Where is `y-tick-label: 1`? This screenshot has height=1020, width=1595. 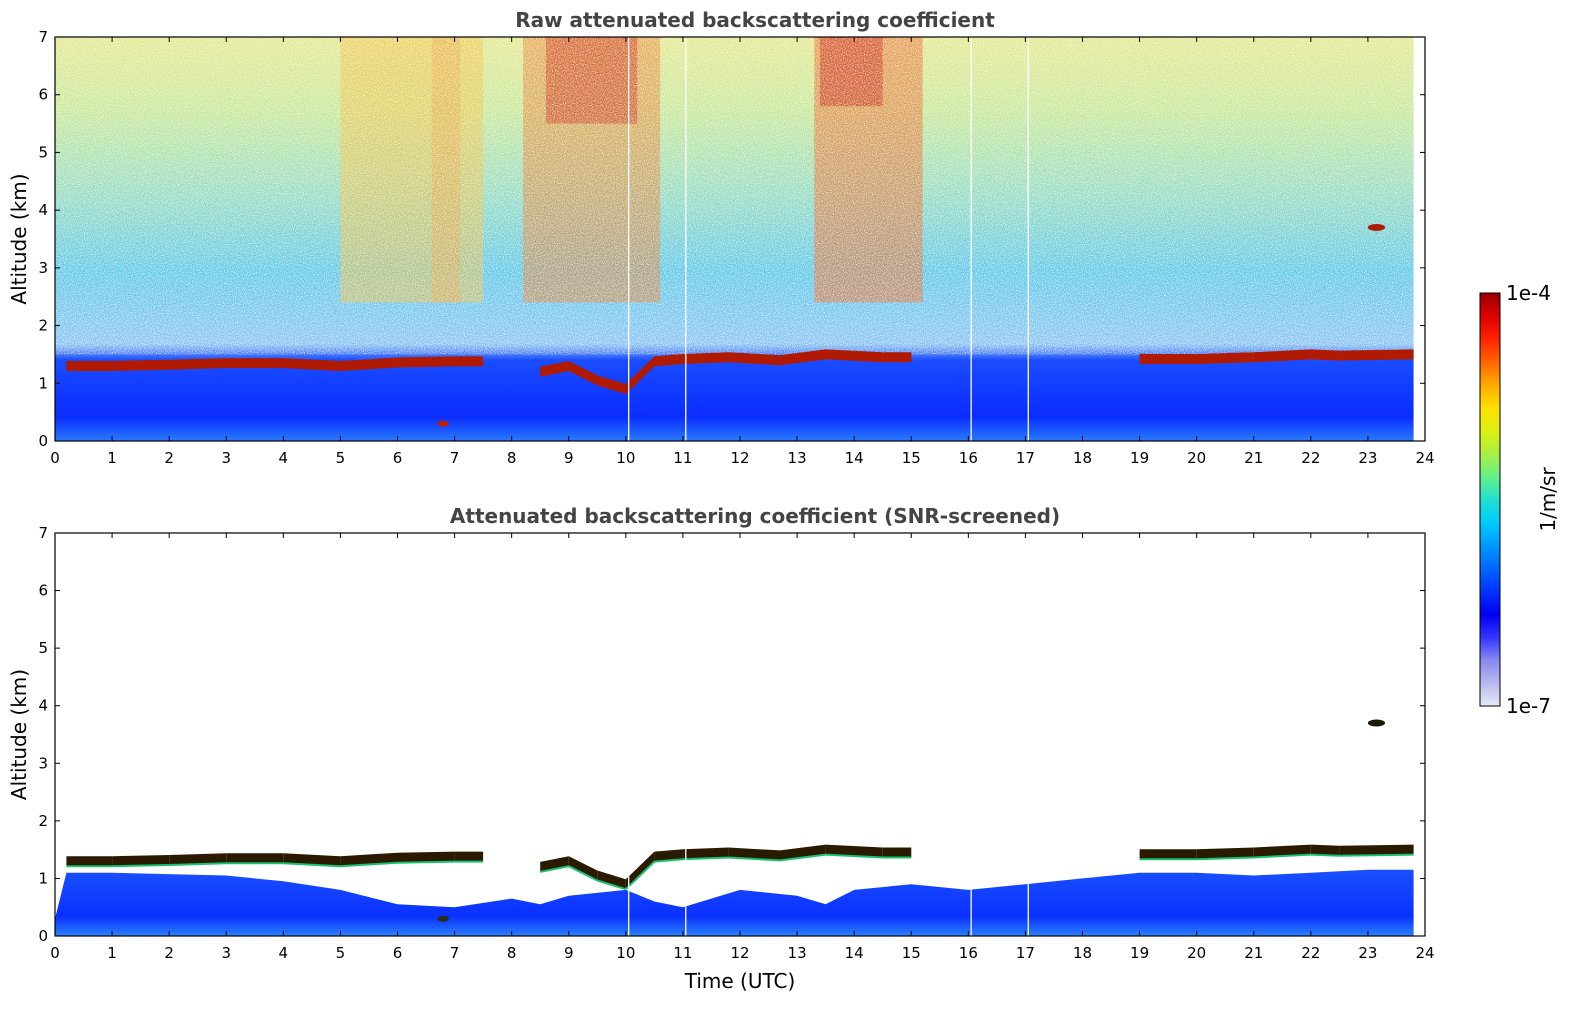 y-tick-label: 1 is located at coordinates (43, 878).